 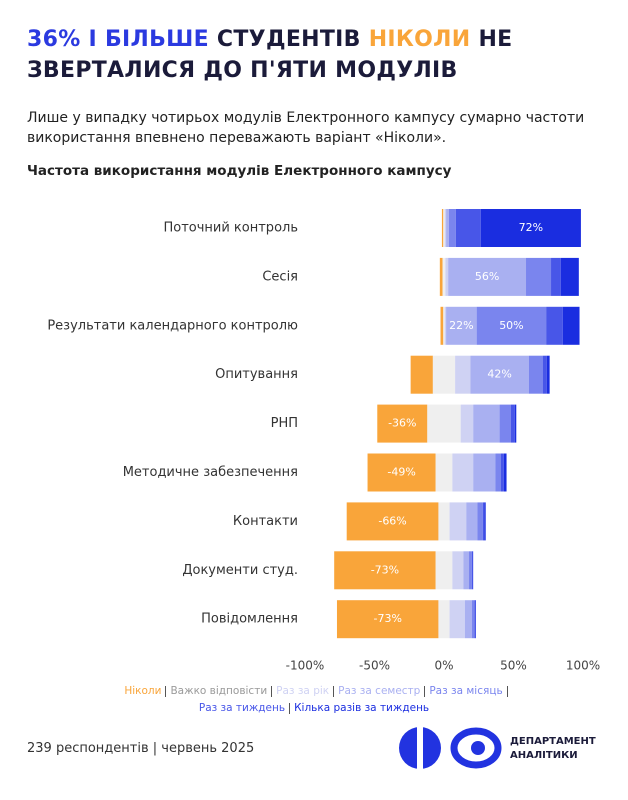 I want to click on title-part: НІКОЛИ, so click(x=419, y=39).